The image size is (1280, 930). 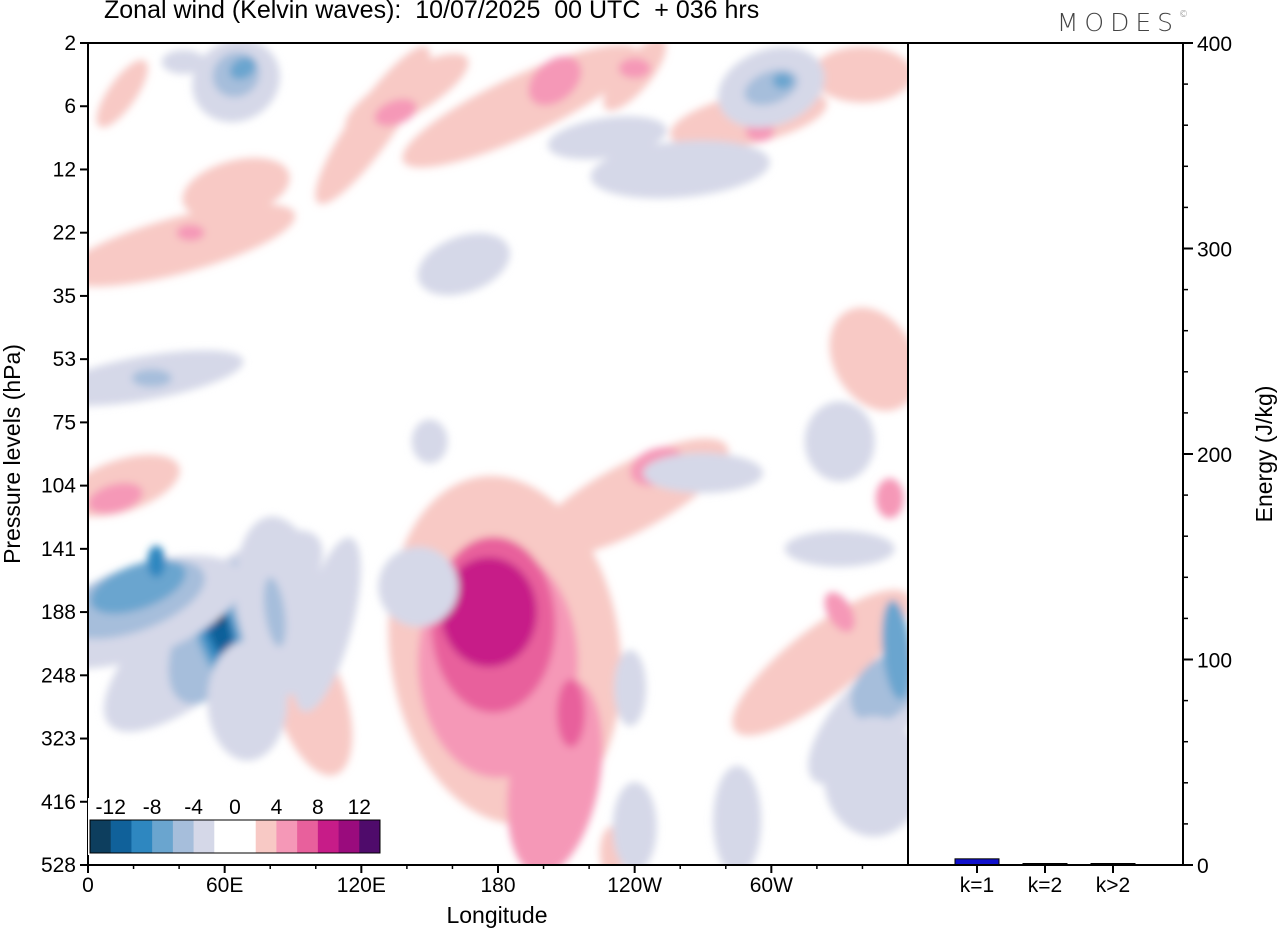 I want to click on energy-axis: 0 100 200 300 400, so click(x=1207, y=455).